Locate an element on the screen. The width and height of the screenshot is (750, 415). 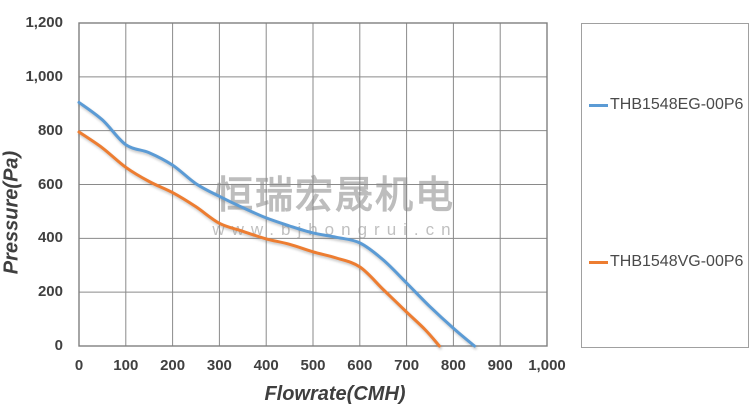
x-tick-label: 500 is located at coordinates (313, 365).